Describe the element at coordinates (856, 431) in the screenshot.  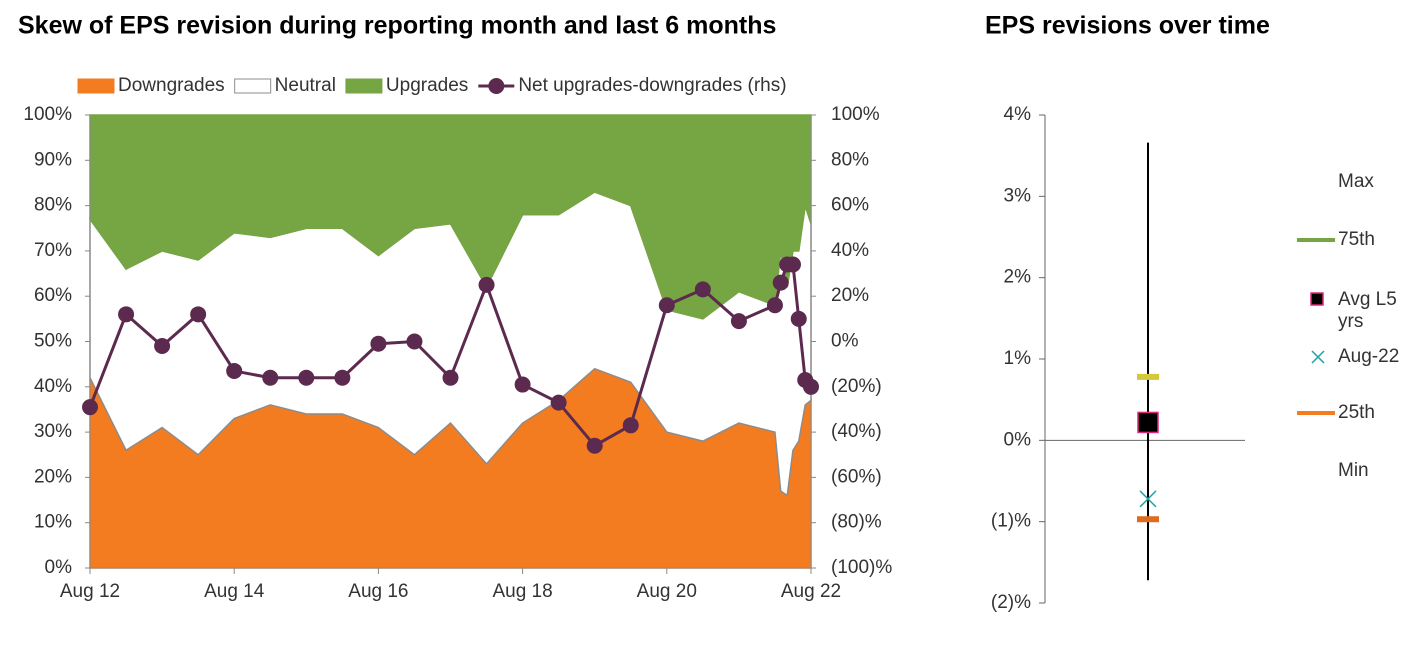
I see `y2-tick-label: (40%)` at that location.